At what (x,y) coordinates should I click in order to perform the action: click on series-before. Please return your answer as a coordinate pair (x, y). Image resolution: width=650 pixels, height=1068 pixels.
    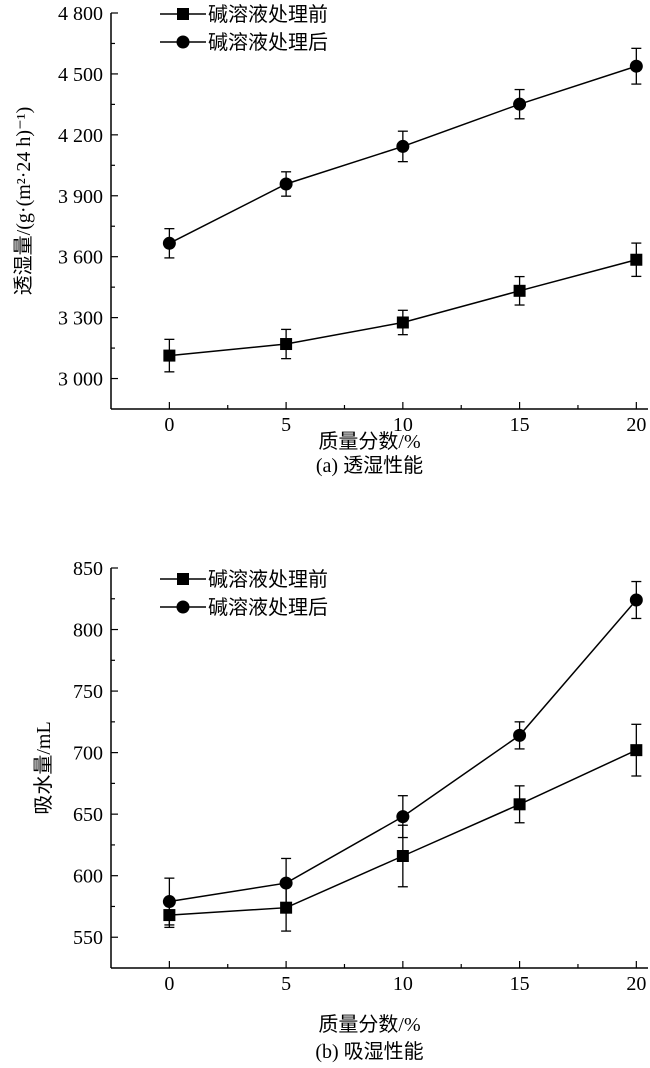
    Looking at the image, I should click on (403, 307).